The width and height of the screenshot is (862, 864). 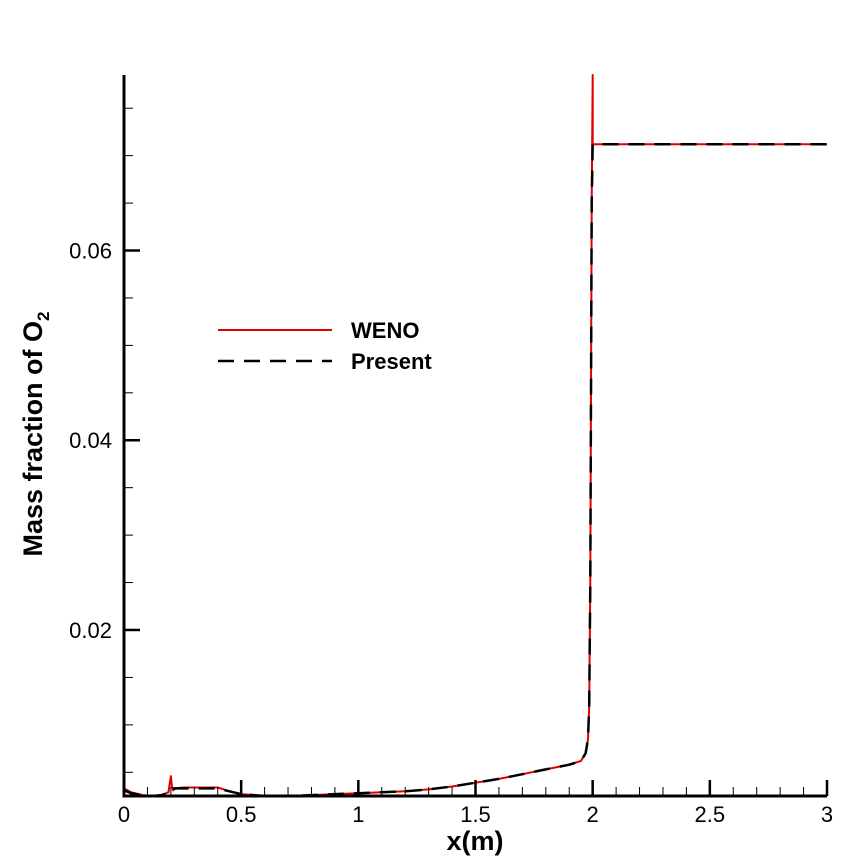 I want to click on x-tick-label: 2.5, so click(x=710, y=814).